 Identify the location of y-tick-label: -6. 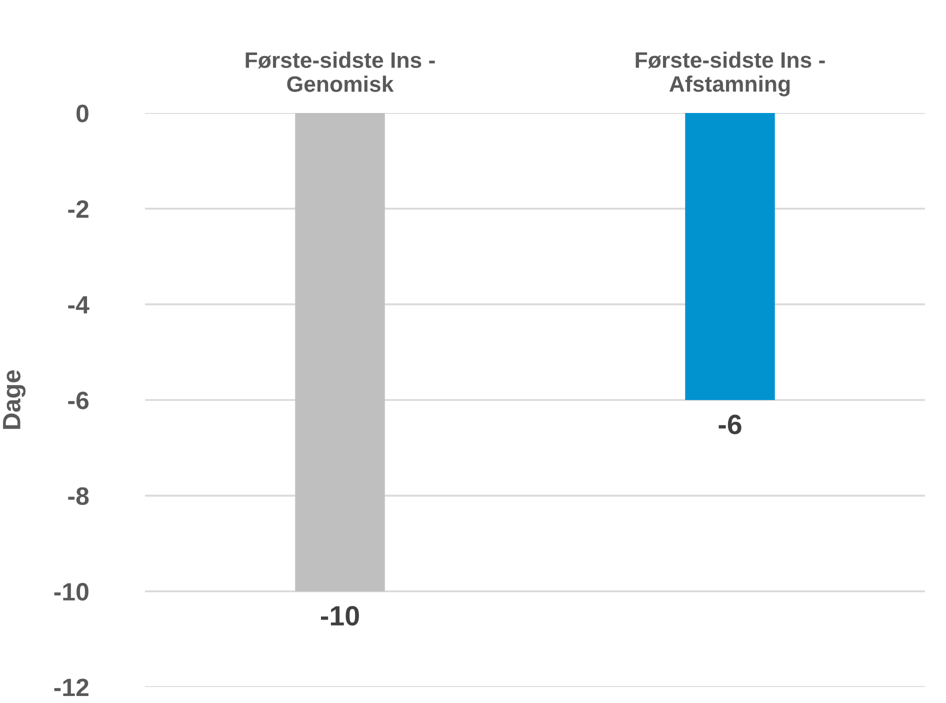
(78, 401).